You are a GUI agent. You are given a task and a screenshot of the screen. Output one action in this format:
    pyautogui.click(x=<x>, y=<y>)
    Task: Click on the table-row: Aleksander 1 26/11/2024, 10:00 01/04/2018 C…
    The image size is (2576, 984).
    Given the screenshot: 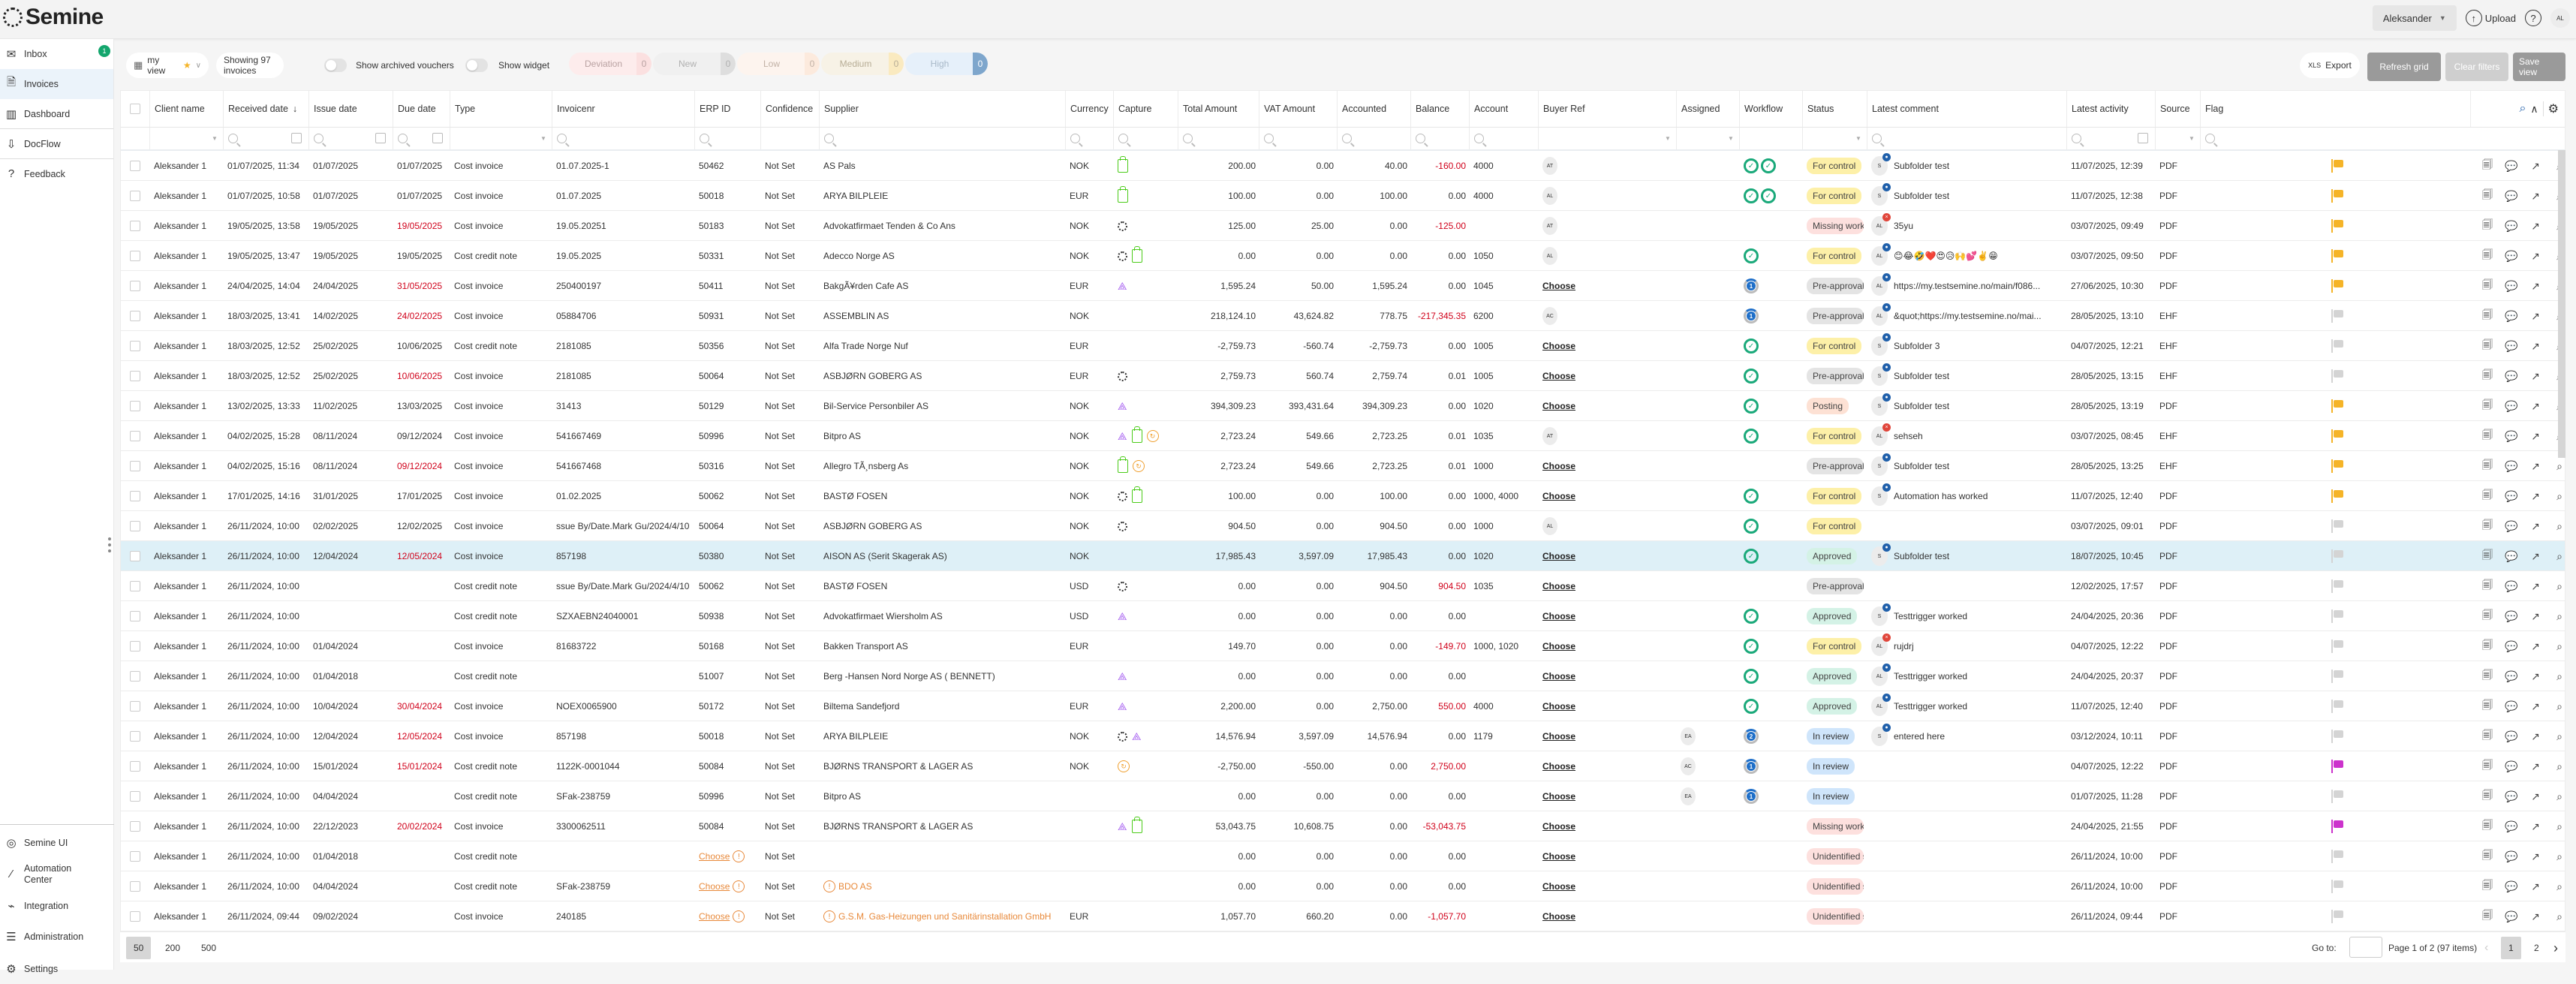 What is the action you would take?
    pyautogui.click(x=1343, y=856)
    